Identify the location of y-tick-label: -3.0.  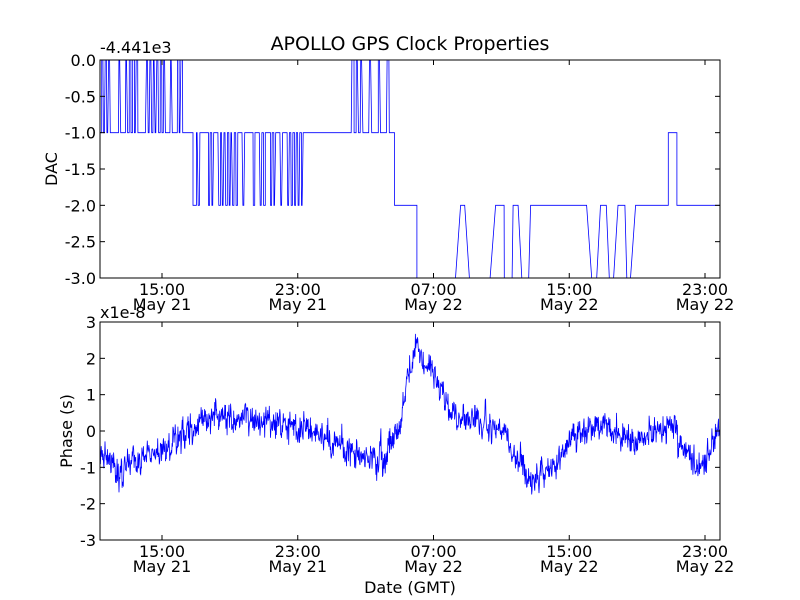
(80, 278).